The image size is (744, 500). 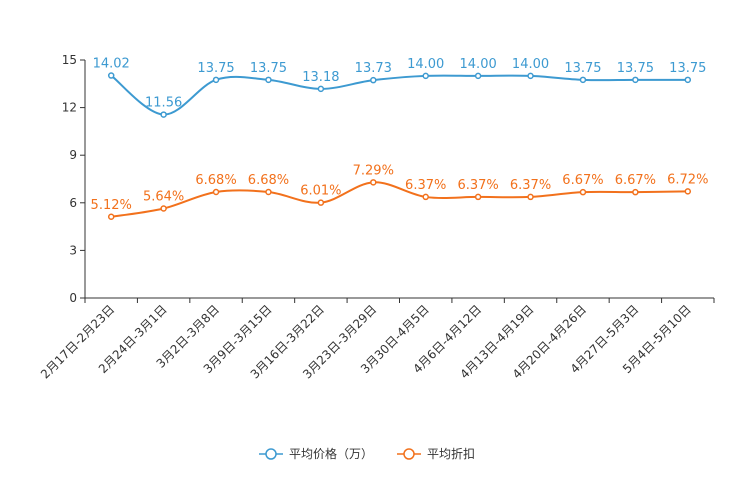 What do you see at coordinates (73, 203) in the screenshot?
I see `y-tick-label: 6` at bounding box center [73, 203].